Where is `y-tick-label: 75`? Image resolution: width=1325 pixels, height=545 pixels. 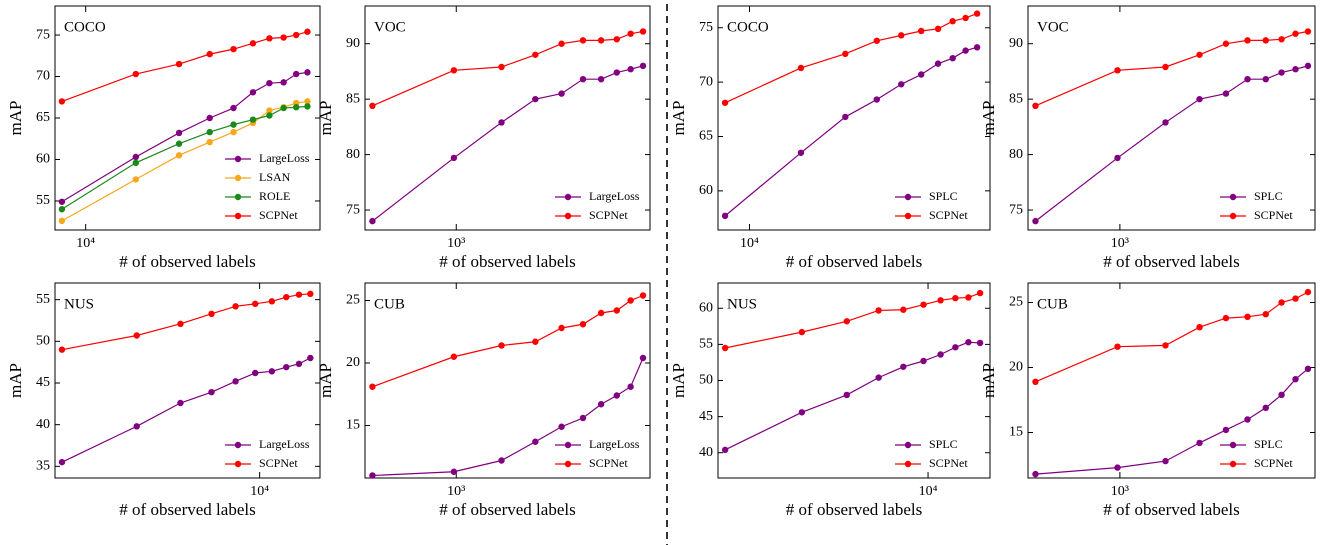 y-tick-label: 75 is located at coordinates (1016, 209).